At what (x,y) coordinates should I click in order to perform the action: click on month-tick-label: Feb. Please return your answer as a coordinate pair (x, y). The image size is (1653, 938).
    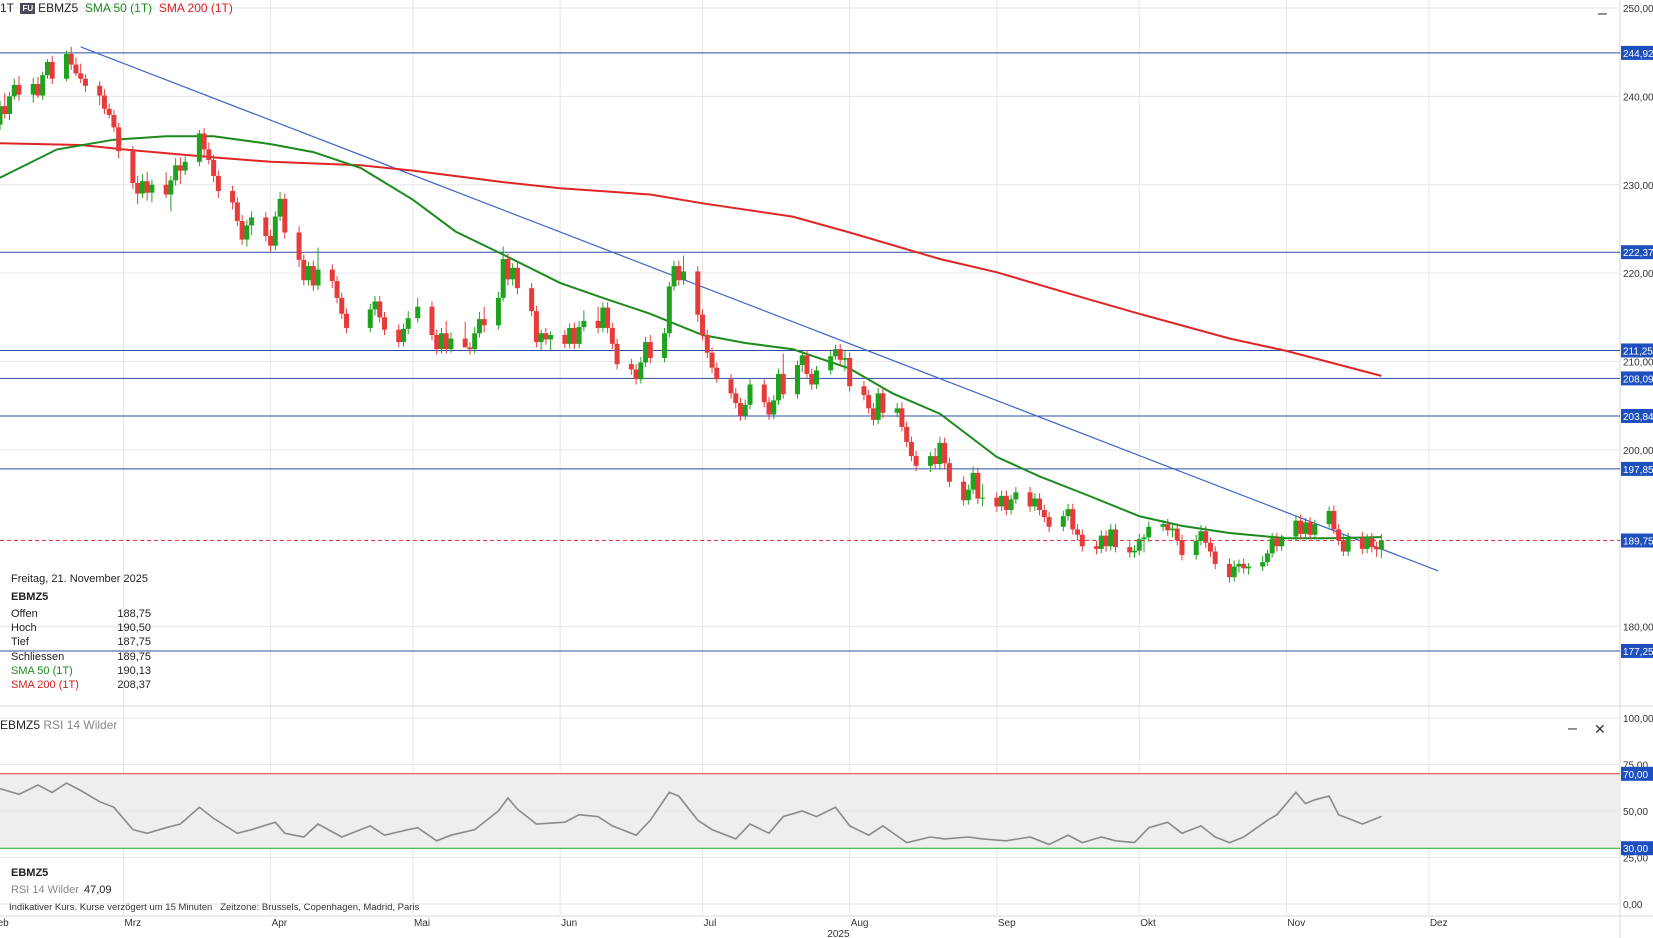
    Looking at the image, I should click on (4, 923).